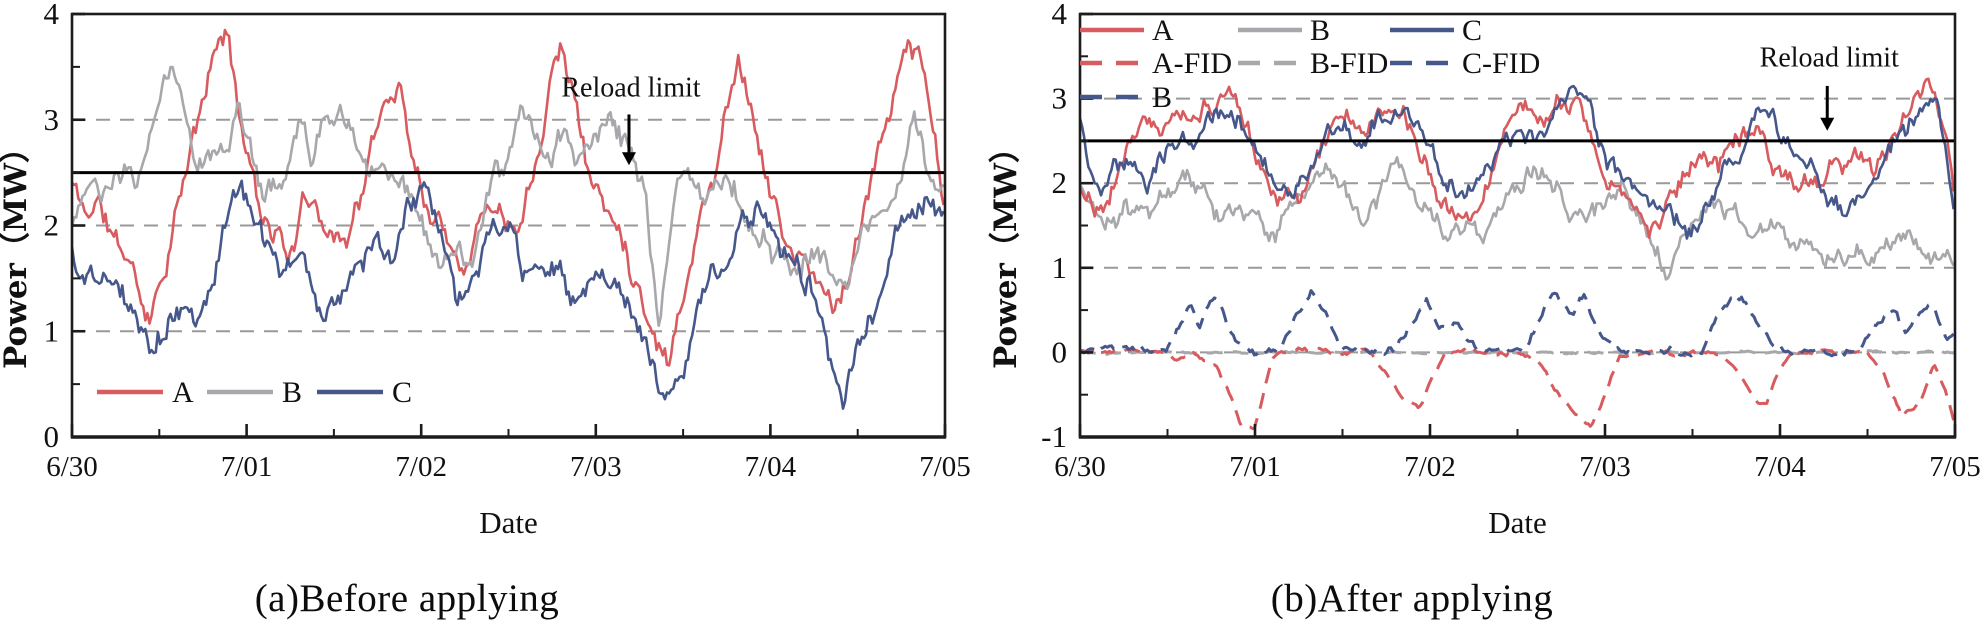 This screenshot has height=632, width=1980. Describe the element at coordinates (1192, 63) in the screenshot. I see `legend-label-A-FID: A-FID` at that location.